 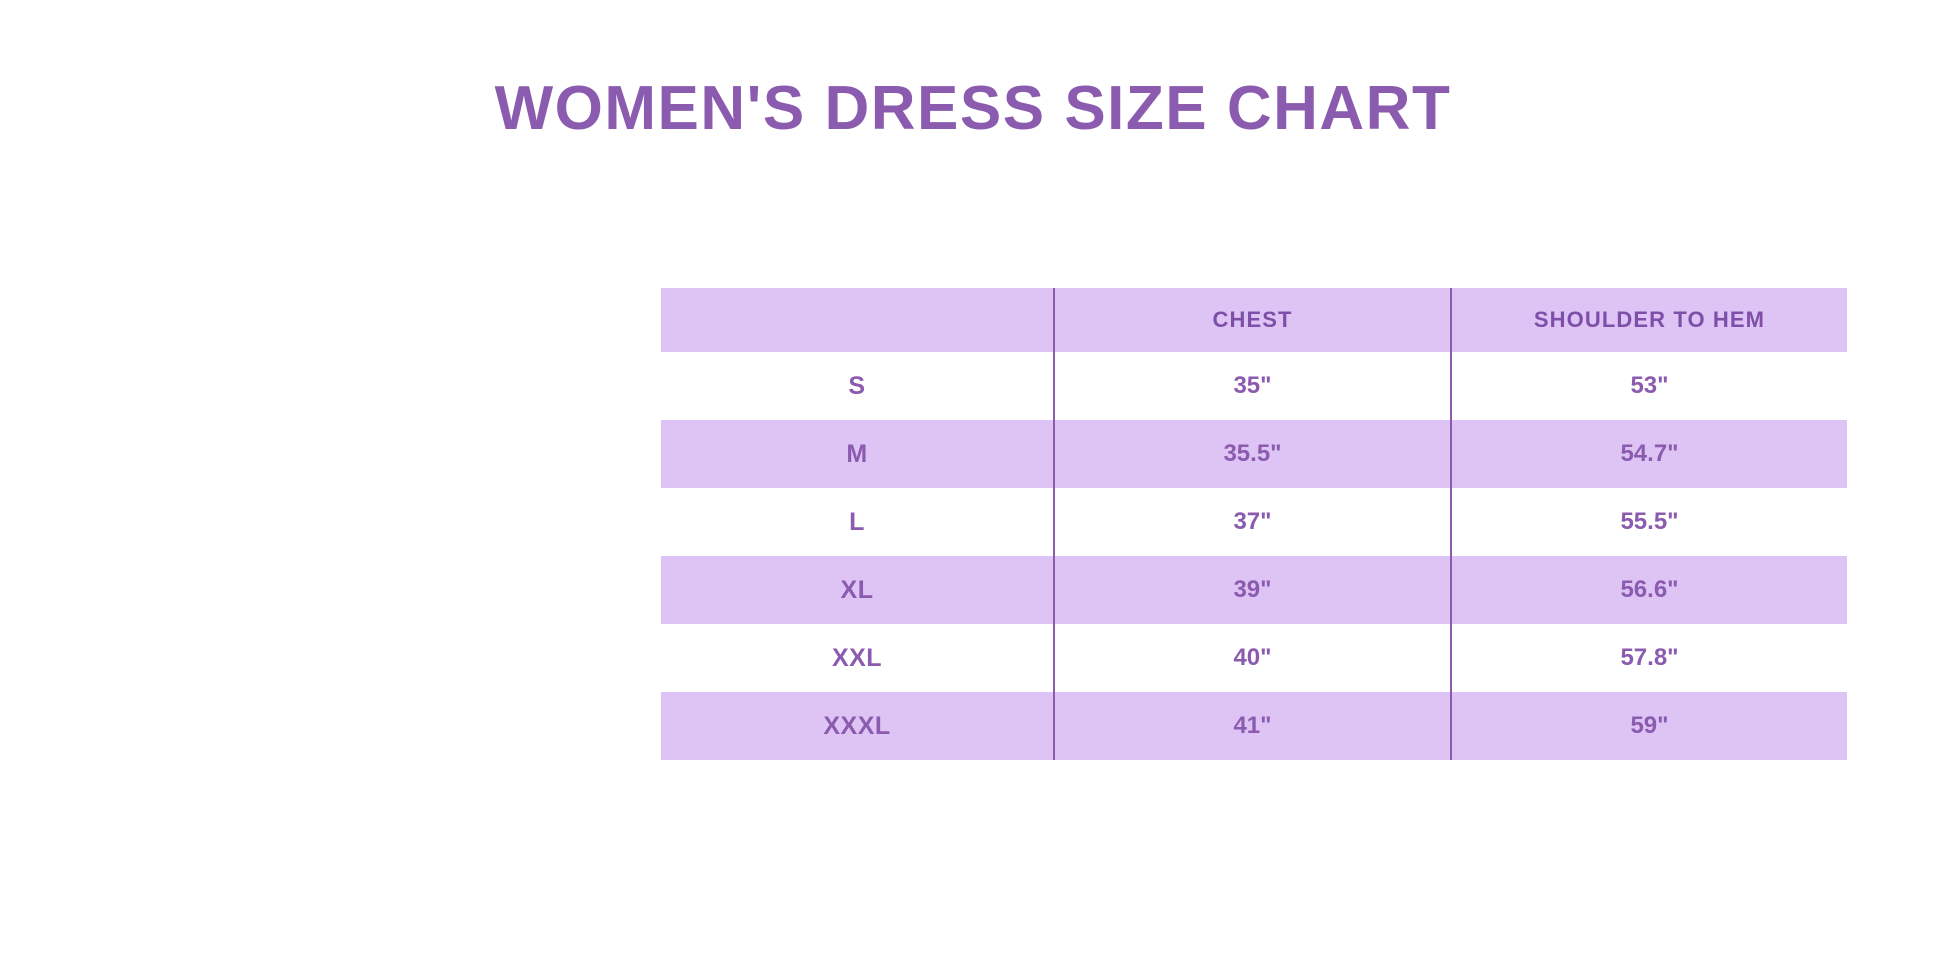 I want to click on cell-shoulder-to-hem: 55.5", so click(x=1648, y=522).